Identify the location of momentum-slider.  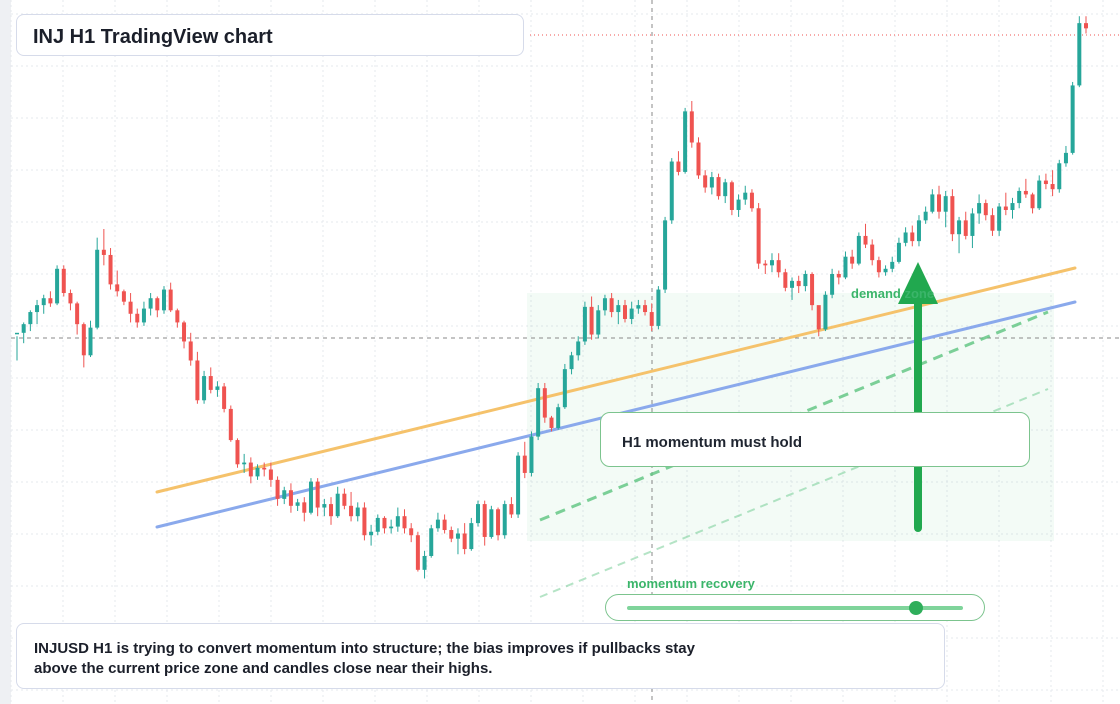
(795, 607).